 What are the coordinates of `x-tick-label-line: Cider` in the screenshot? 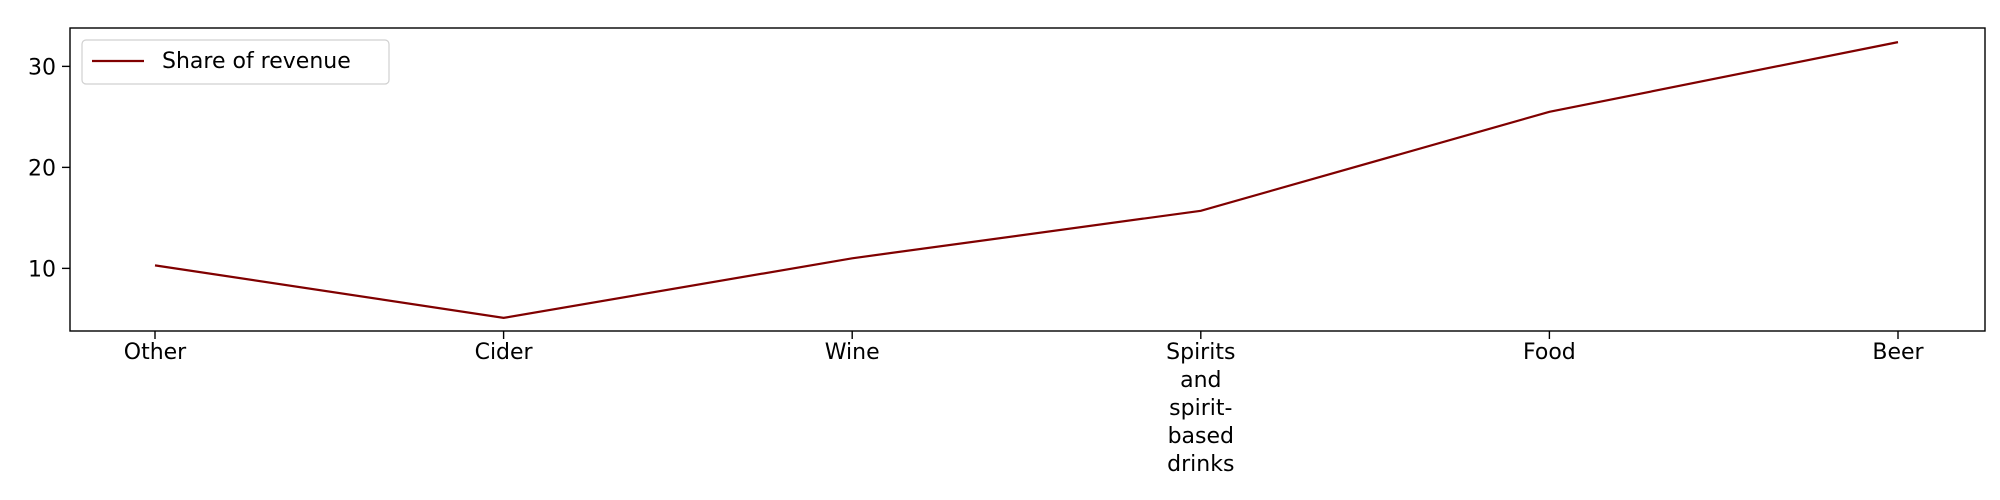 It's located at (504, 352).